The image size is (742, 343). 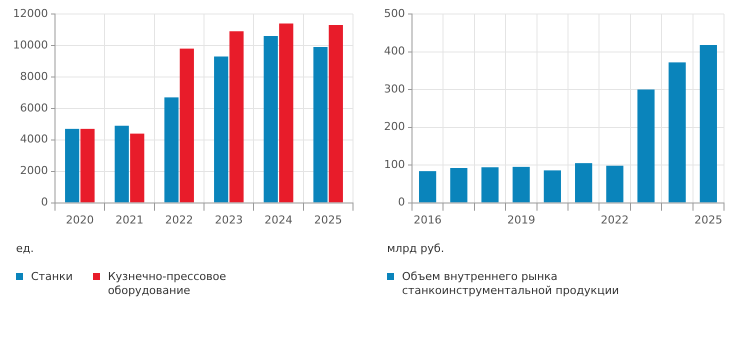 What do you see at coordinates (394, 127) in the screenshot?
I see `y-tick-label: 200` at bounding box center [394, 127].